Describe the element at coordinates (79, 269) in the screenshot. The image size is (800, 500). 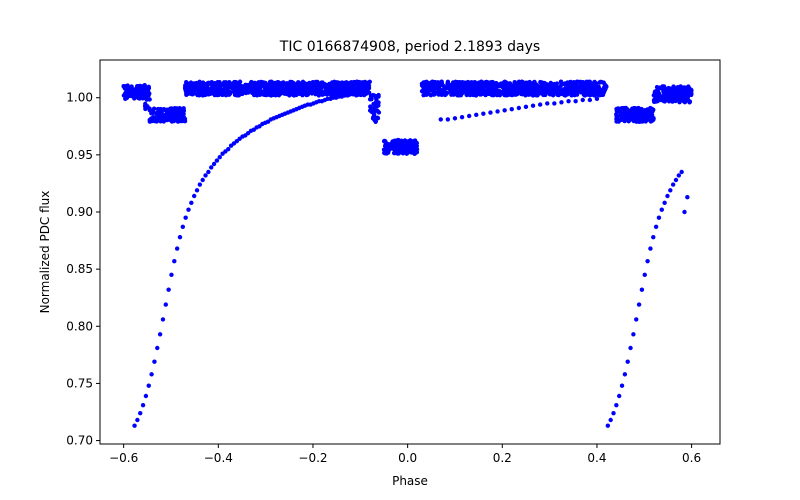
I see `y-tick-label: 0.85` at that location.